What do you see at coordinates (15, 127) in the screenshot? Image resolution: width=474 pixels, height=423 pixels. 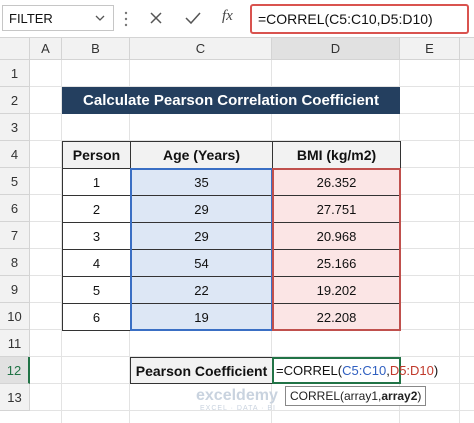 I see `row-header: 3` at bounding box center [15, 127].